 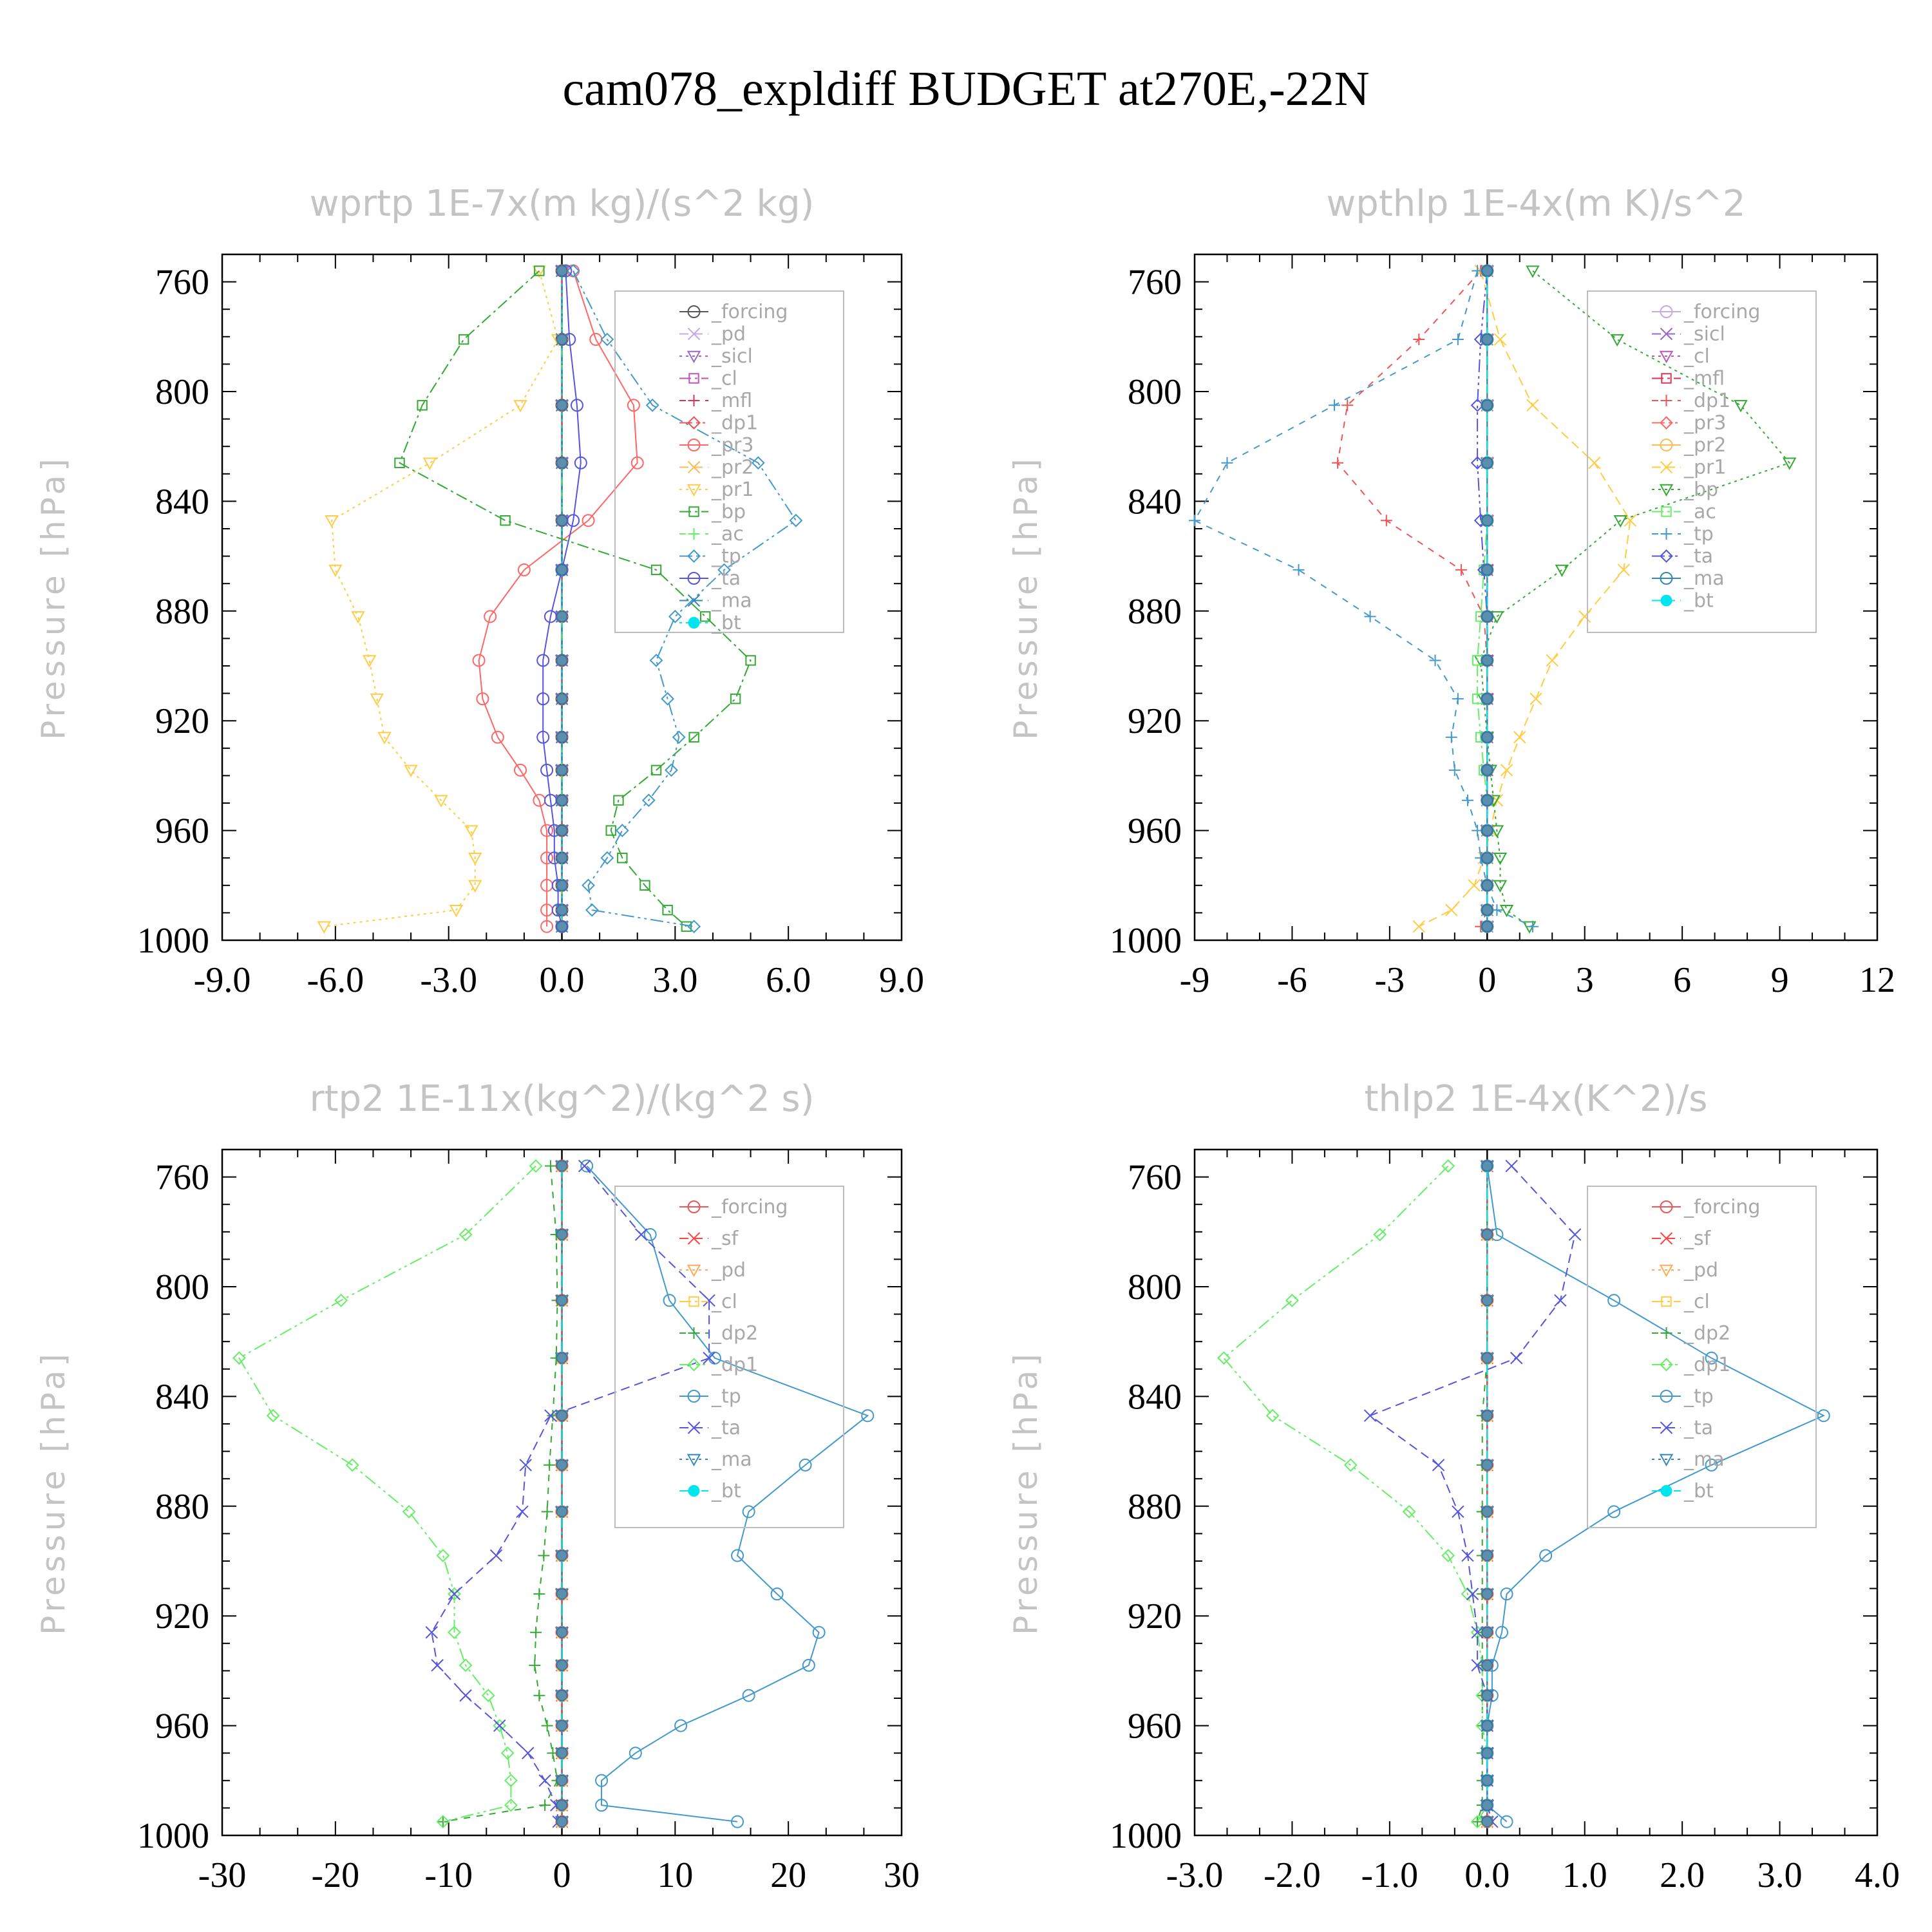 What do you see at coordinates (387, 1494) in the screenshot?
I see `series-dp1` at bounding box center [387, 1494].